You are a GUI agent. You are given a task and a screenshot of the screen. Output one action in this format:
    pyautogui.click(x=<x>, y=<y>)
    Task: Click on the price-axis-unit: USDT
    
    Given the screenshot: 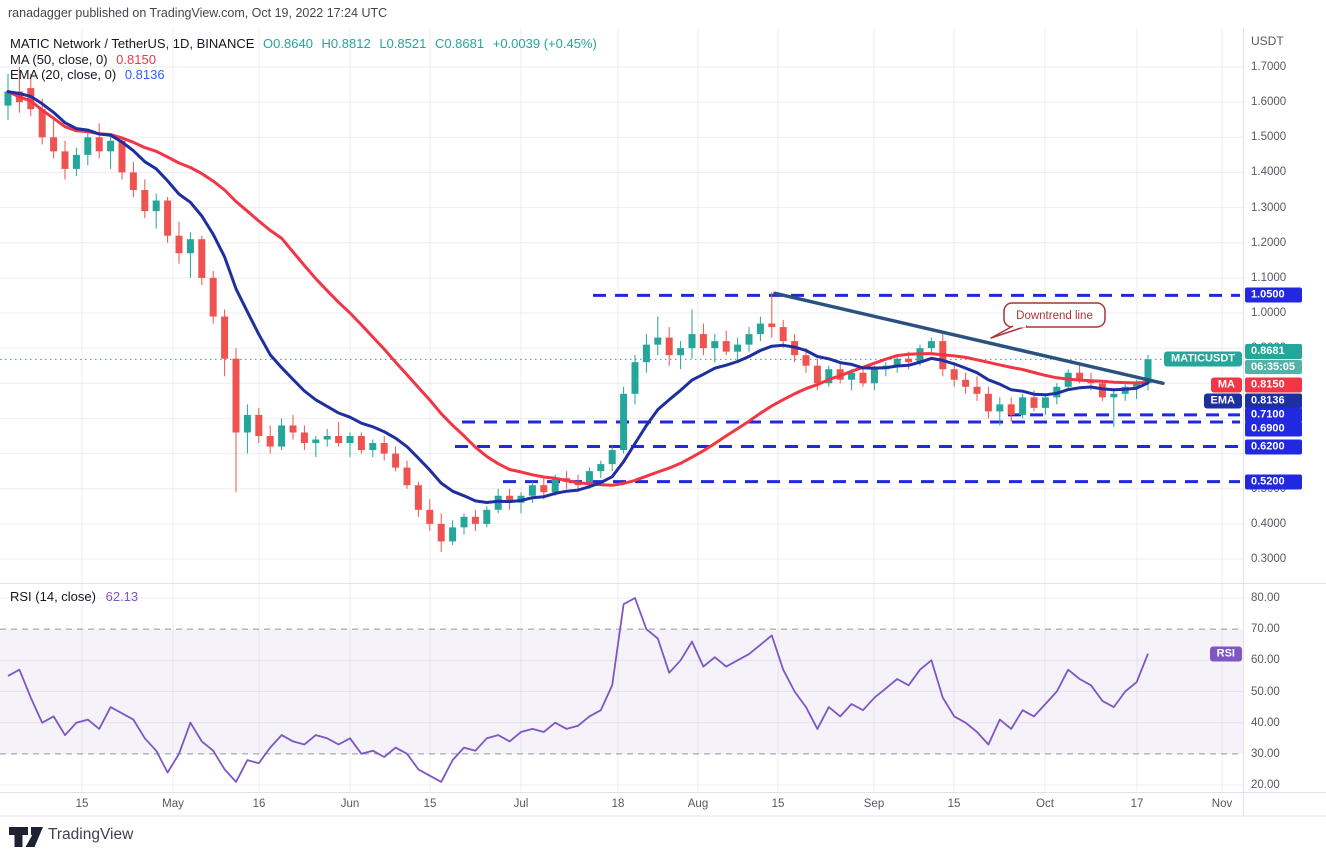 What is the action you would take?
    pyautogui.click(x=1267, y=41)
    